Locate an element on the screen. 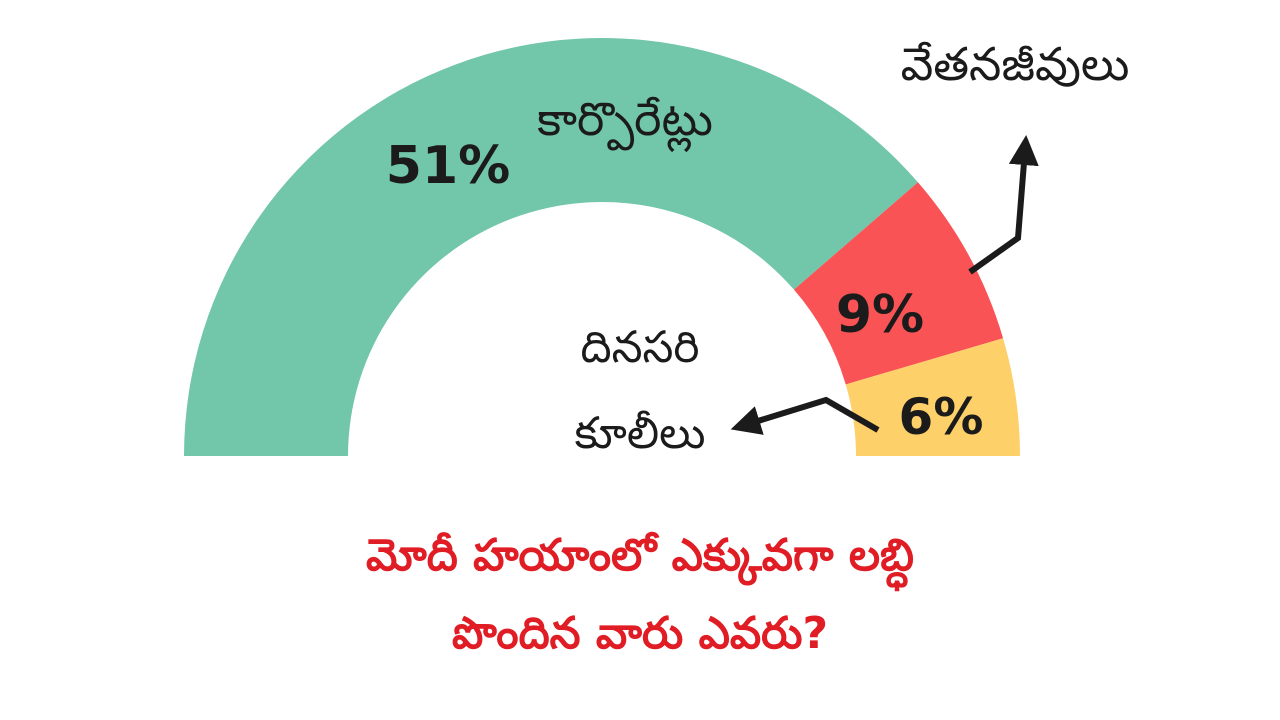 This screenshot has height=720, width=1280. value-label-corporates: 51% is located at coordinates (448, 166).